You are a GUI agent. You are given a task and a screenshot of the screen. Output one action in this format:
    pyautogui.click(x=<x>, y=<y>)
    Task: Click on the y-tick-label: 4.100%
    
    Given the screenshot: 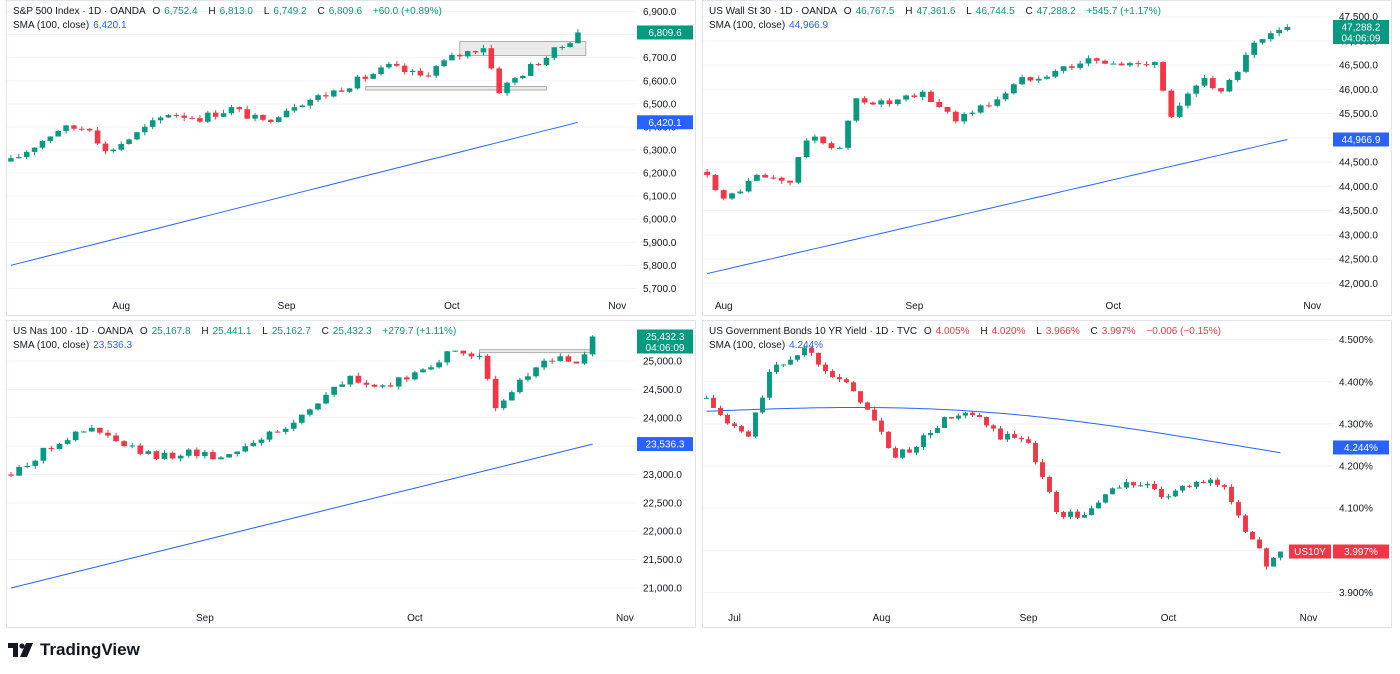 What is the action you would take?
    pyautogui.click(x=1356, y=509)
    